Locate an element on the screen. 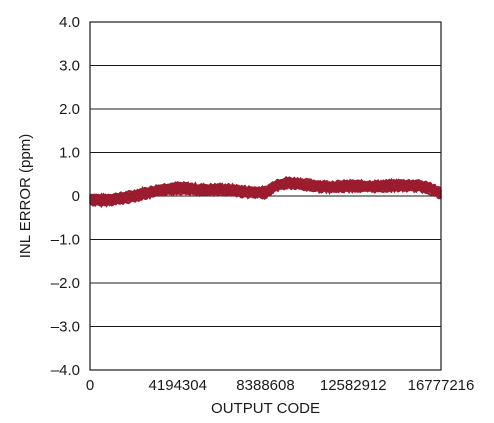 The image size is (494, 423). x-tick-label: 16777216 is located at coordinates (441, 385).